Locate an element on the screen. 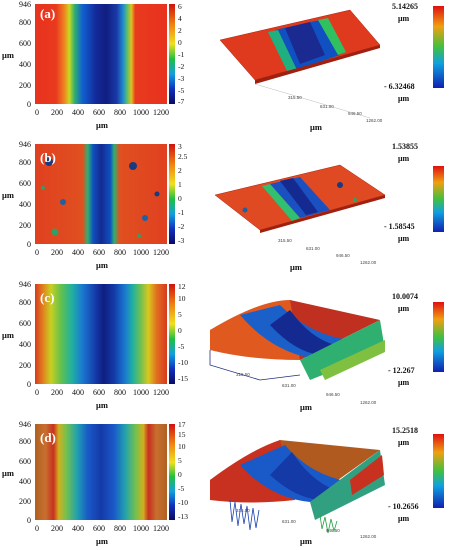 This screenshot has width=455, height=550. panel-label: (b) is located at coordinates (48, 157).